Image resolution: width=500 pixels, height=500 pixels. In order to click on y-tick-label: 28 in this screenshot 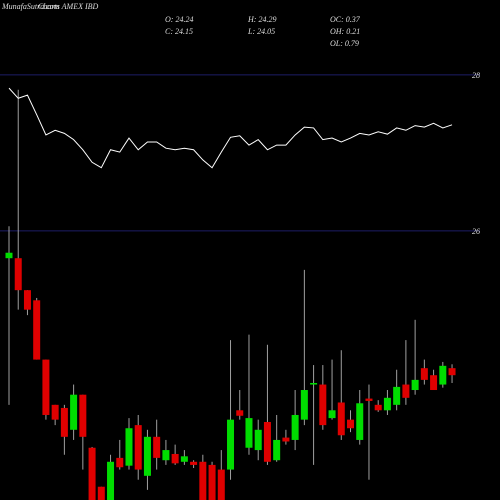, I will do `click(476, 75)`.